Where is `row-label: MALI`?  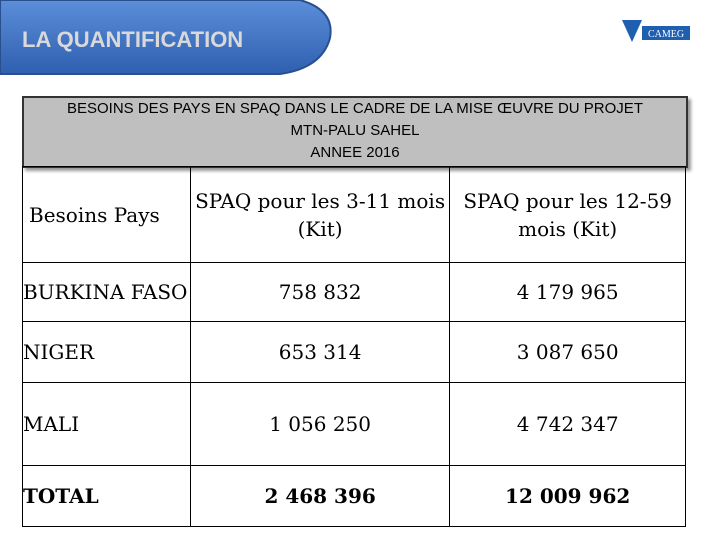 row-label: MALI is located at coordinates (106, 424).